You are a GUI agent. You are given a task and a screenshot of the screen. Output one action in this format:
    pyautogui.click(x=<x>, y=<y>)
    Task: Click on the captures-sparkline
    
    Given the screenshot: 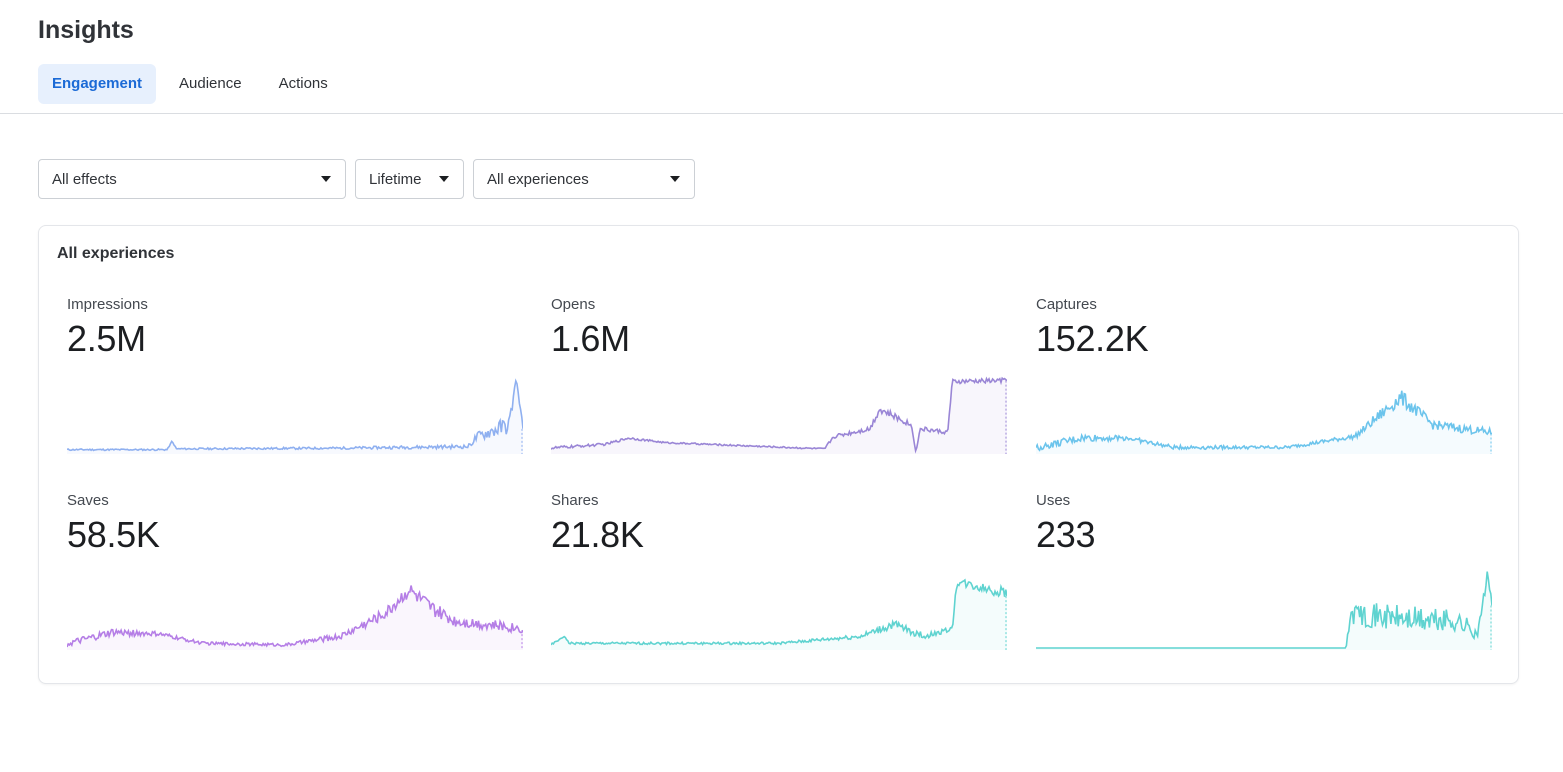 What is the action you would take?
    pyautogui.click(x=1264, y=422)
    